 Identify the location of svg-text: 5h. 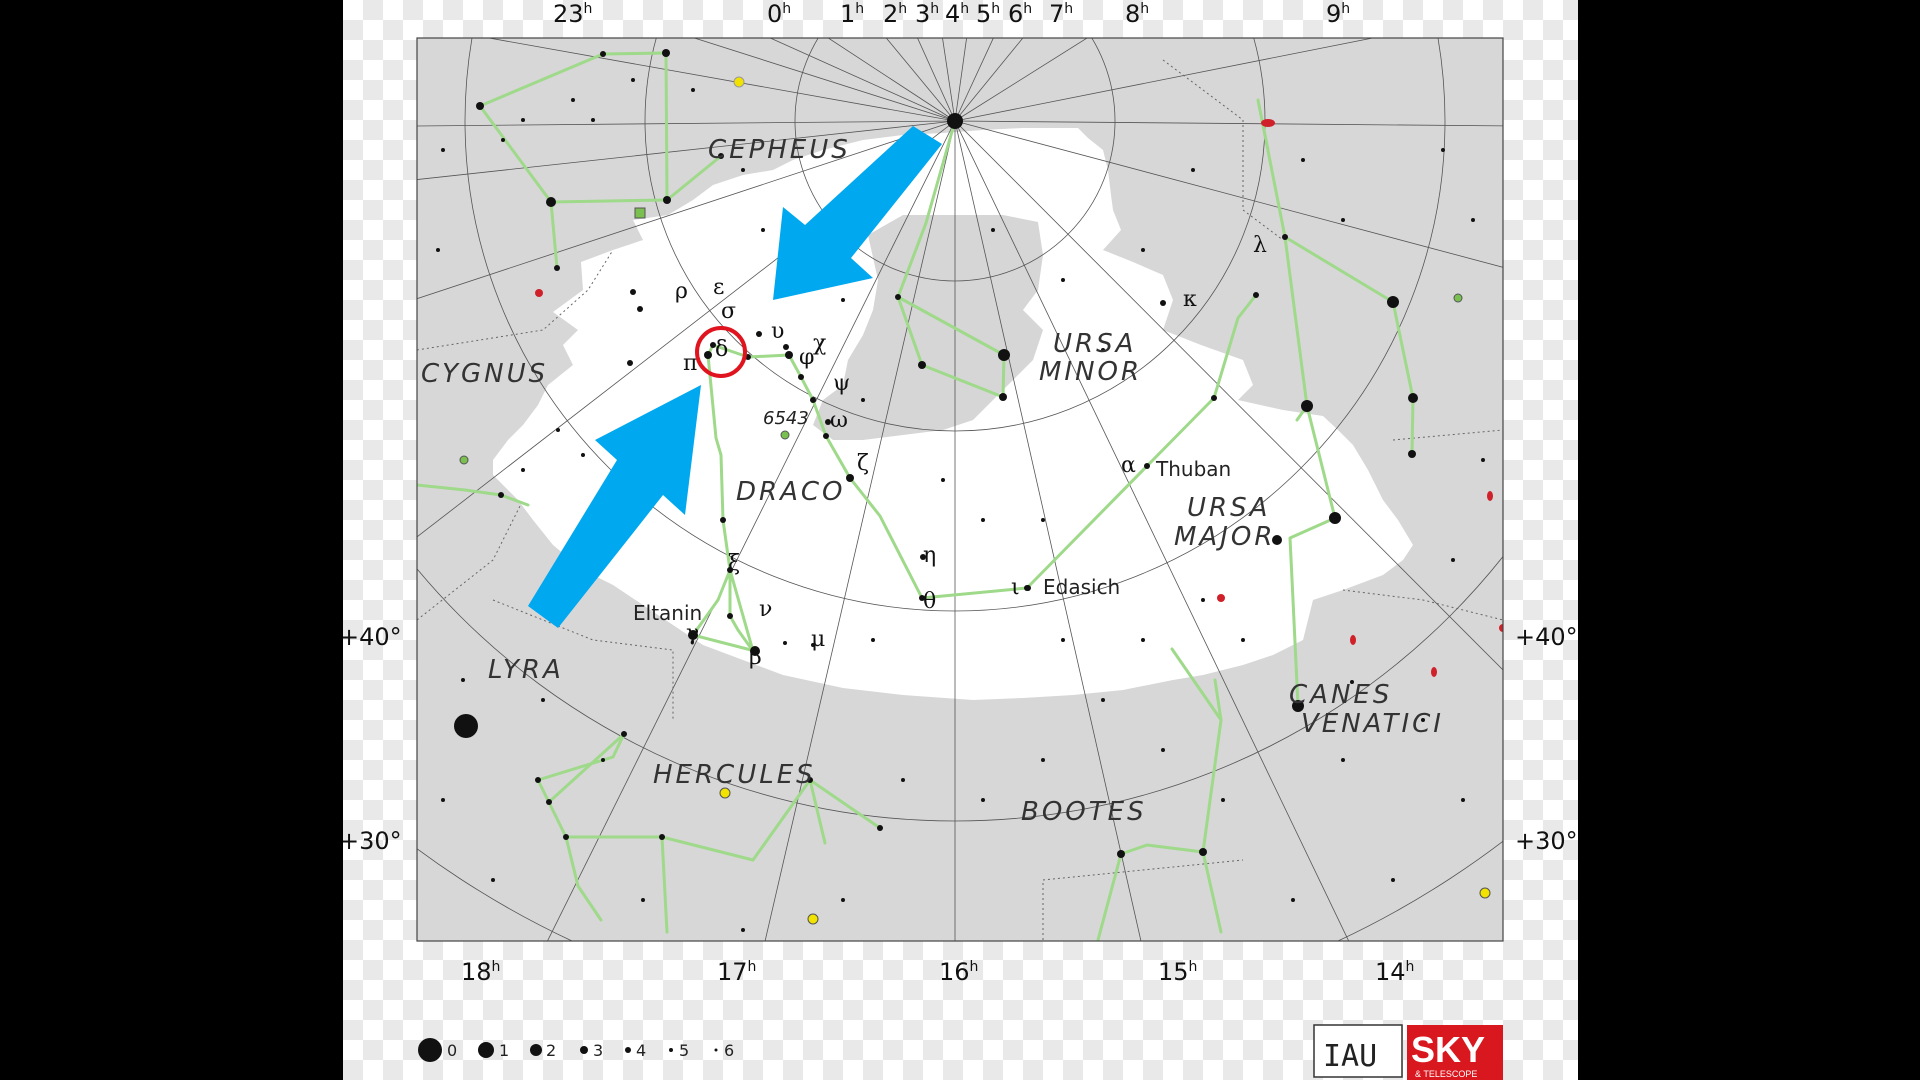
(988, 14).